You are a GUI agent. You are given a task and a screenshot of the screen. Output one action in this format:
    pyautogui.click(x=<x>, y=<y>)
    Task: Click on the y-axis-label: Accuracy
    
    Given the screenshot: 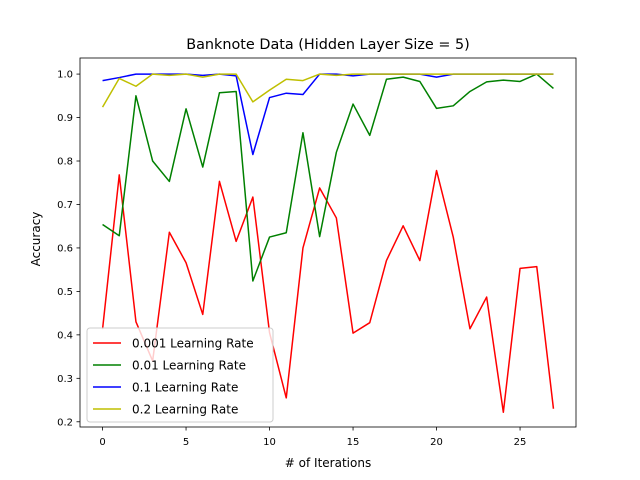 What is the action you would take?
    pyautogui.click(x=36, y=239)
    